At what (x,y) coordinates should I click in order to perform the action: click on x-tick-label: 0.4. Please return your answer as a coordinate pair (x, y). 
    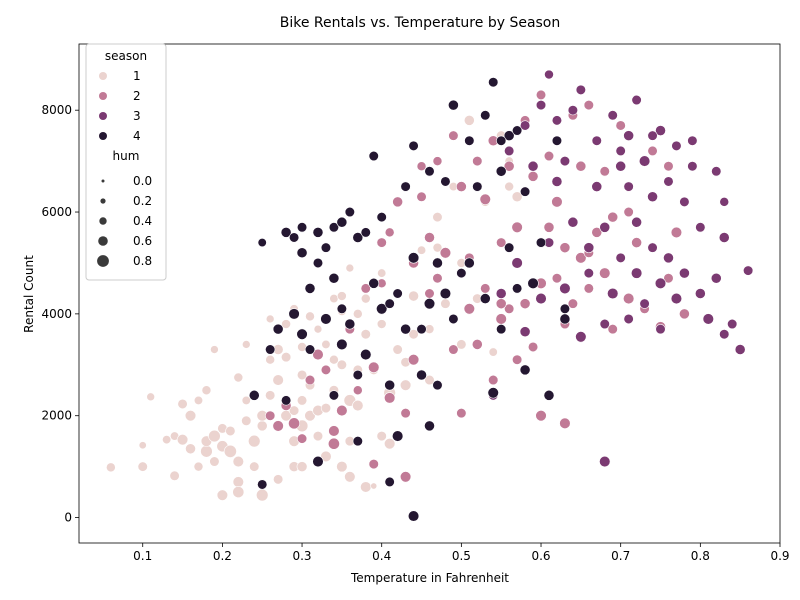
    Looking at the image, I should click on (381, 556).